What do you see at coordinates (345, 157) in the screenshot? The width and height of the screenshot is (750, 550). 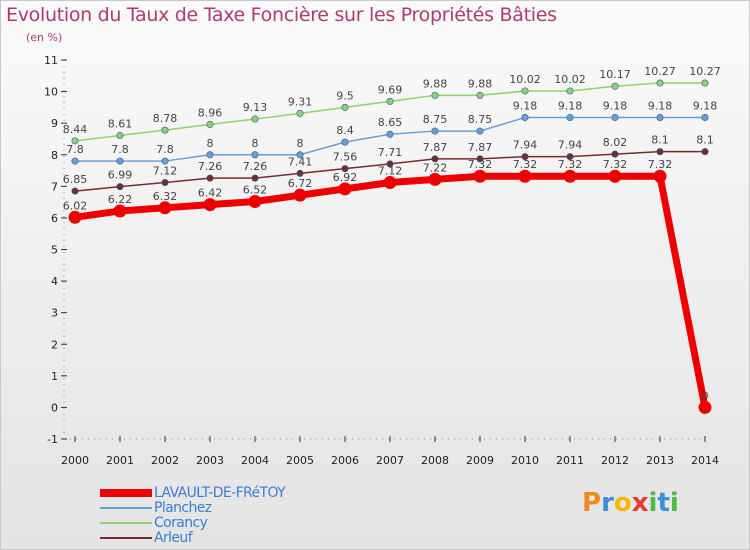 I see `data-label: 7.56` at bounding box center [345, 157].